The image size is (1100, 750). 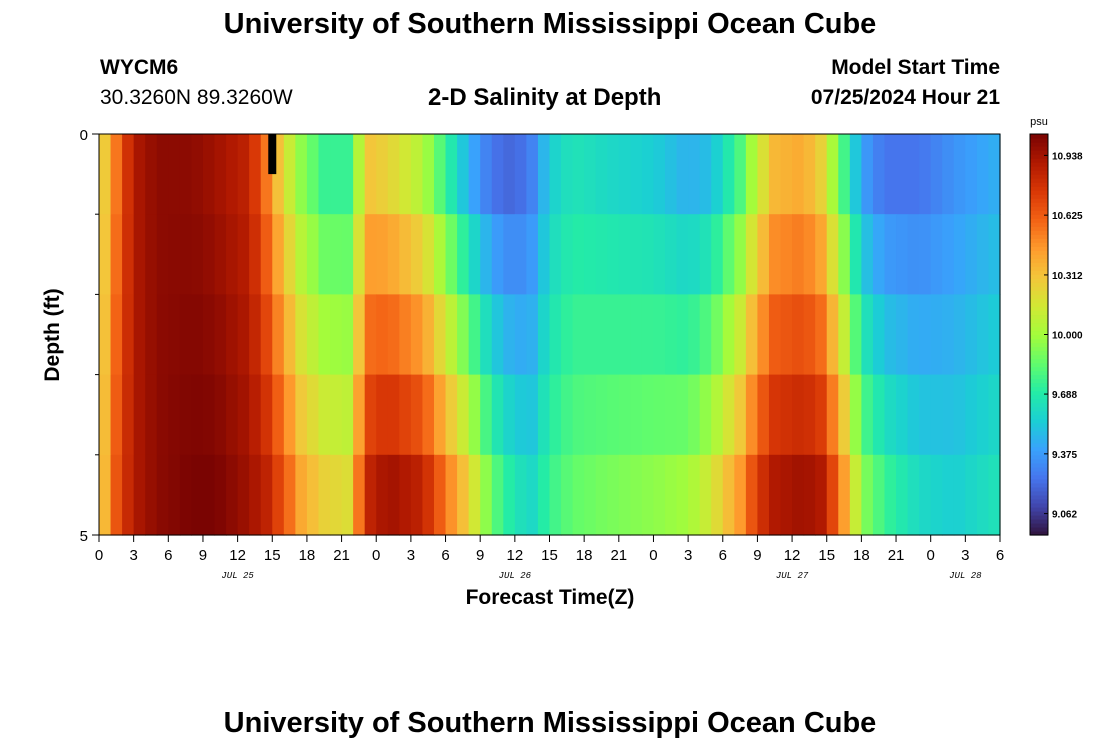 What do you see at coordinates (584, 555) in the screenshot?
I see `x-tick-label: 18` at bounding box center [584, 555].